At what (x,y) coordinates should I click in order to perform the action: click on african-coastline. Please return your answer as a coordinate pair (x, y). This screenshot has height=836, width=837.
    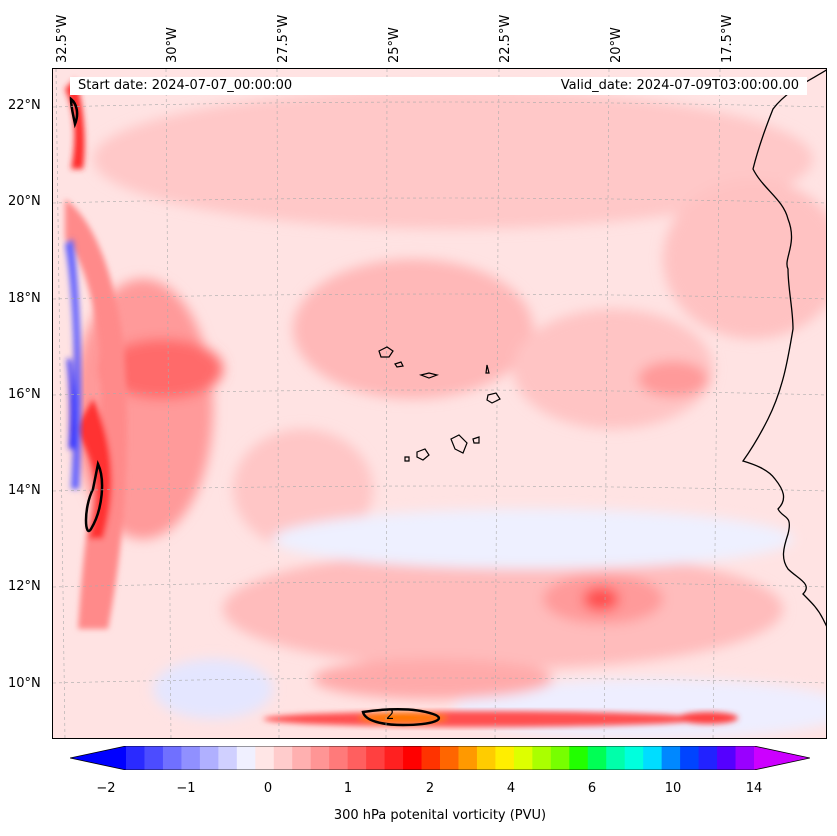
    Looking at the image, I should click on (783, 348).